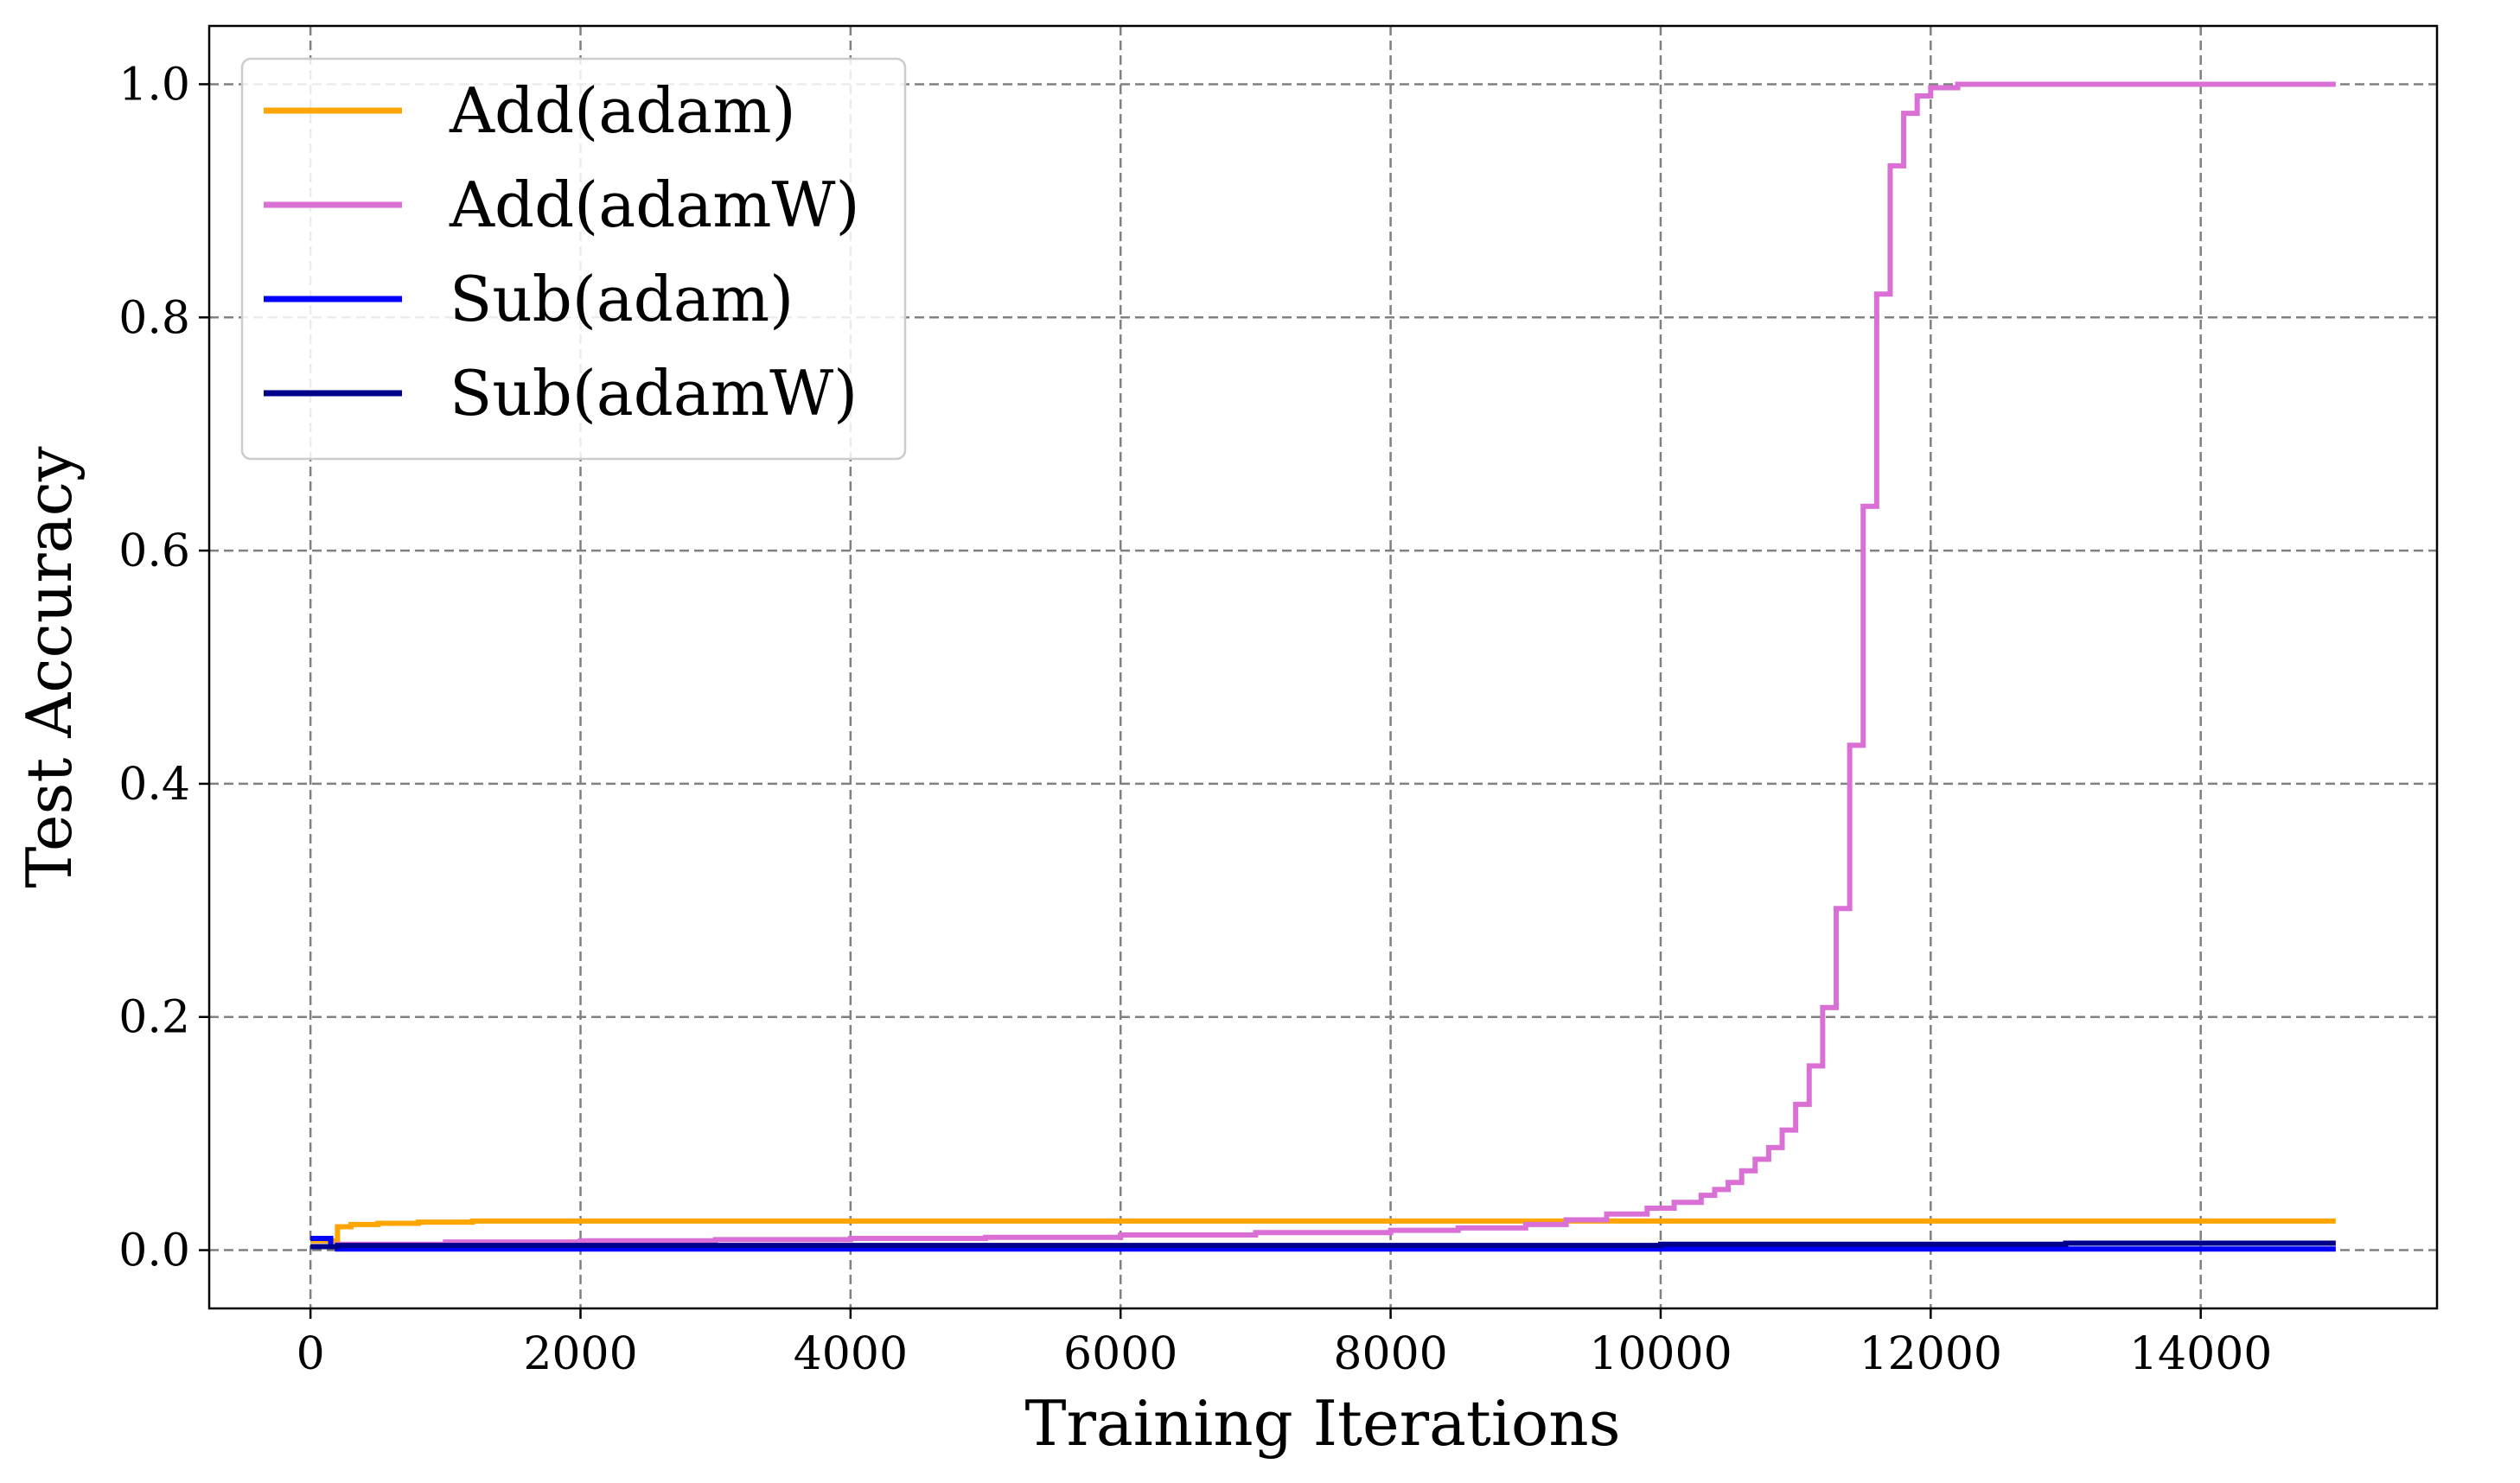 Image resolution: width=2520 pixels, height=1483 pixels. Describe the element at coordinates (1323, 1231) in the screenshot. I see `series-line-add-adam` at that location.